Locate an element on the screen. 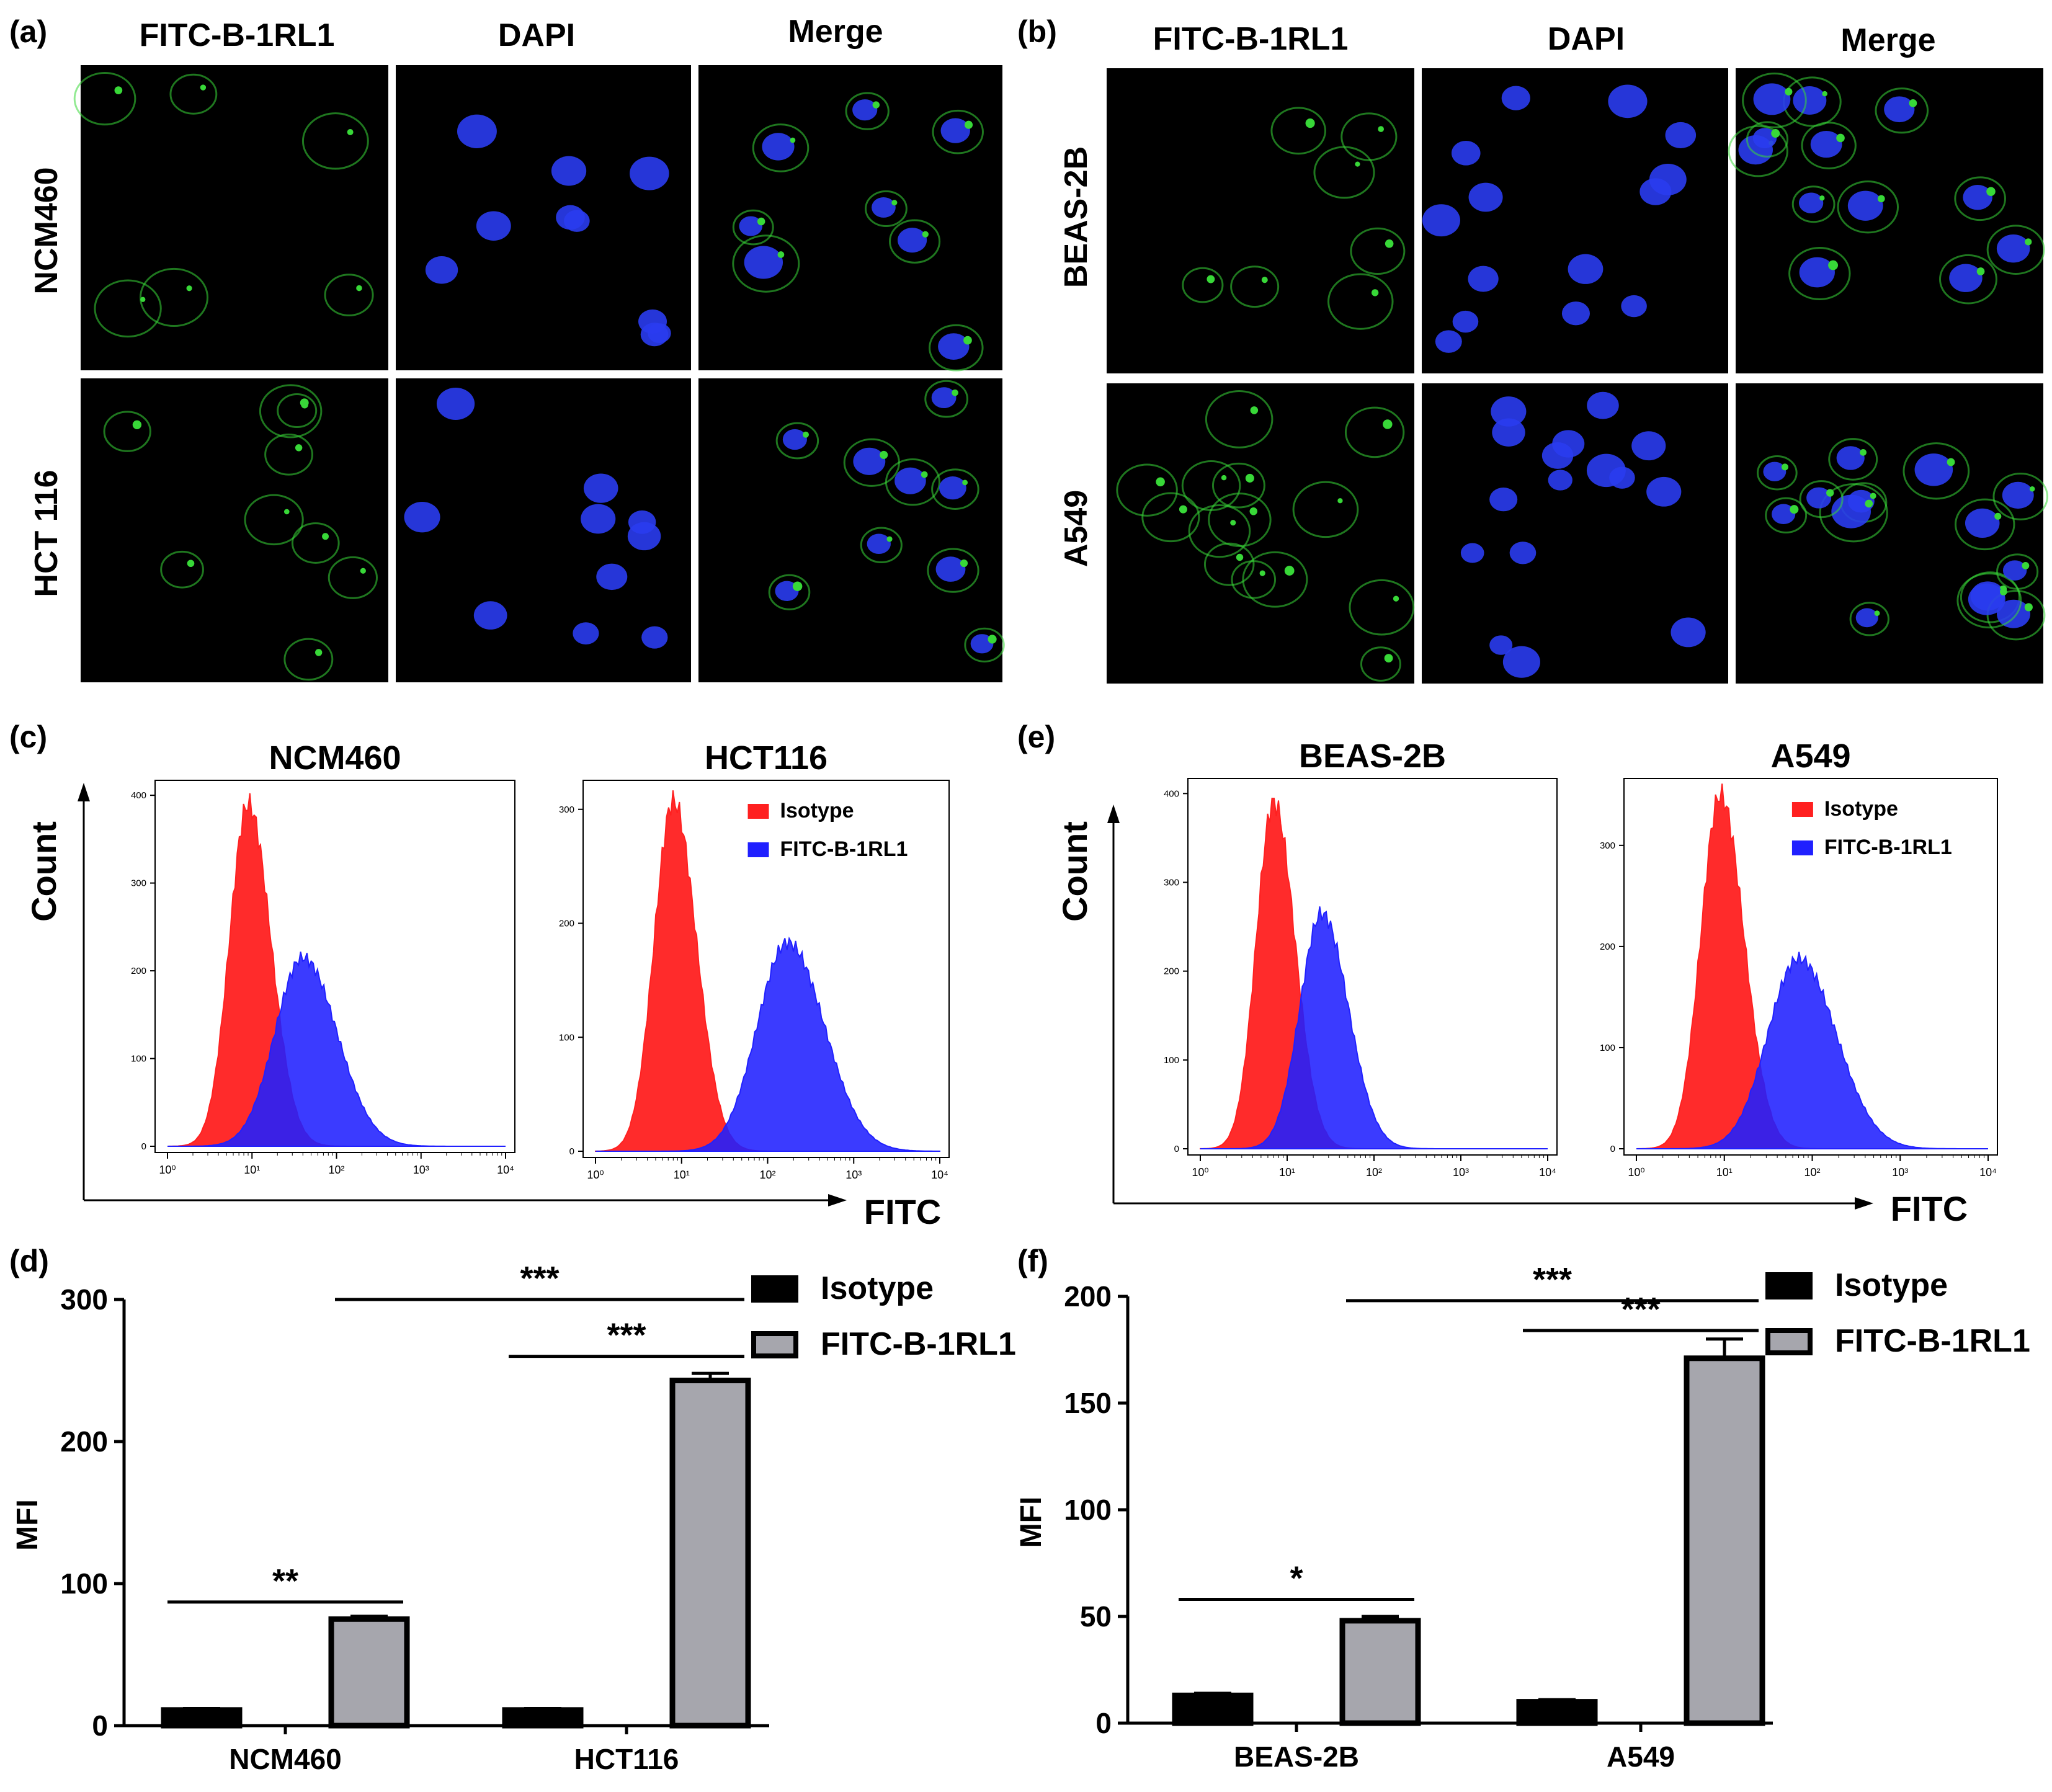  e-fitc-label: FITC is located at coordinates (1930, 1209).